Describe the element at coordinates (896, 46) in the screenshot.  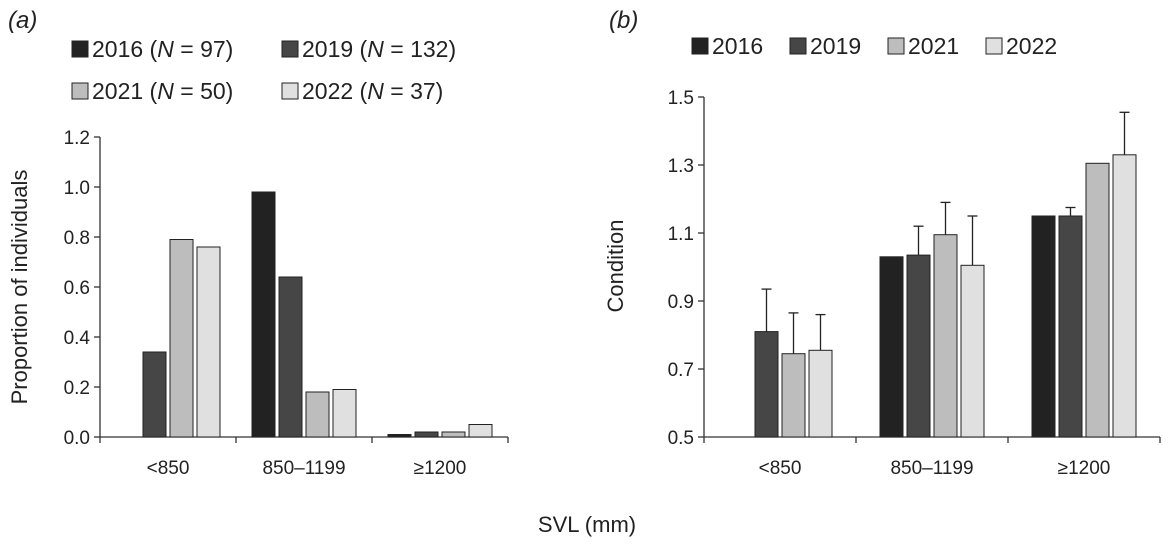
I see `panel-b-legend-swatch-2021` at that location.